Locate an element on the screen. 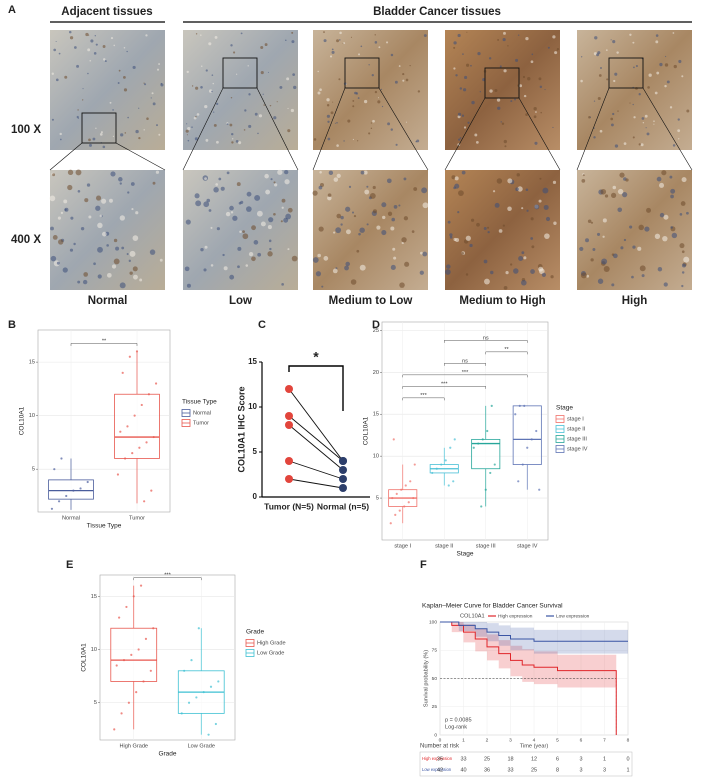 This screenshot has width=720, height=780. legend-label: High expression is located at coordinates (515, 616).